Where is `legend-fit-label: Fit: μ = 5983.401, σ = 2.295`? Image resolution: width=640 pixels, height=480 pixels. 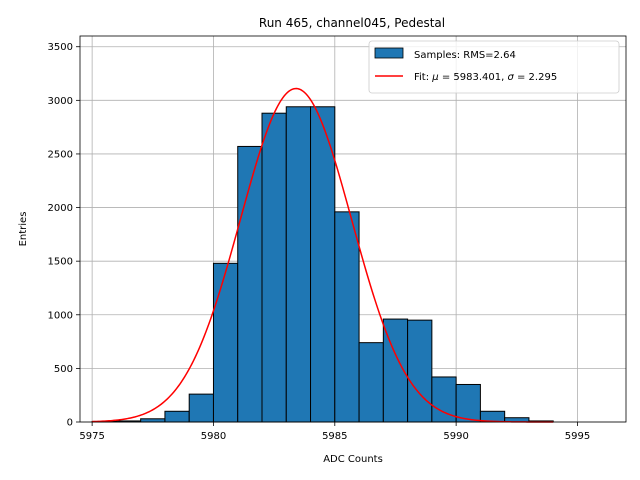 legend-fit-label: Fit: μ = 5983.401, σ = 2.295 is located at coordinates (485, 77).